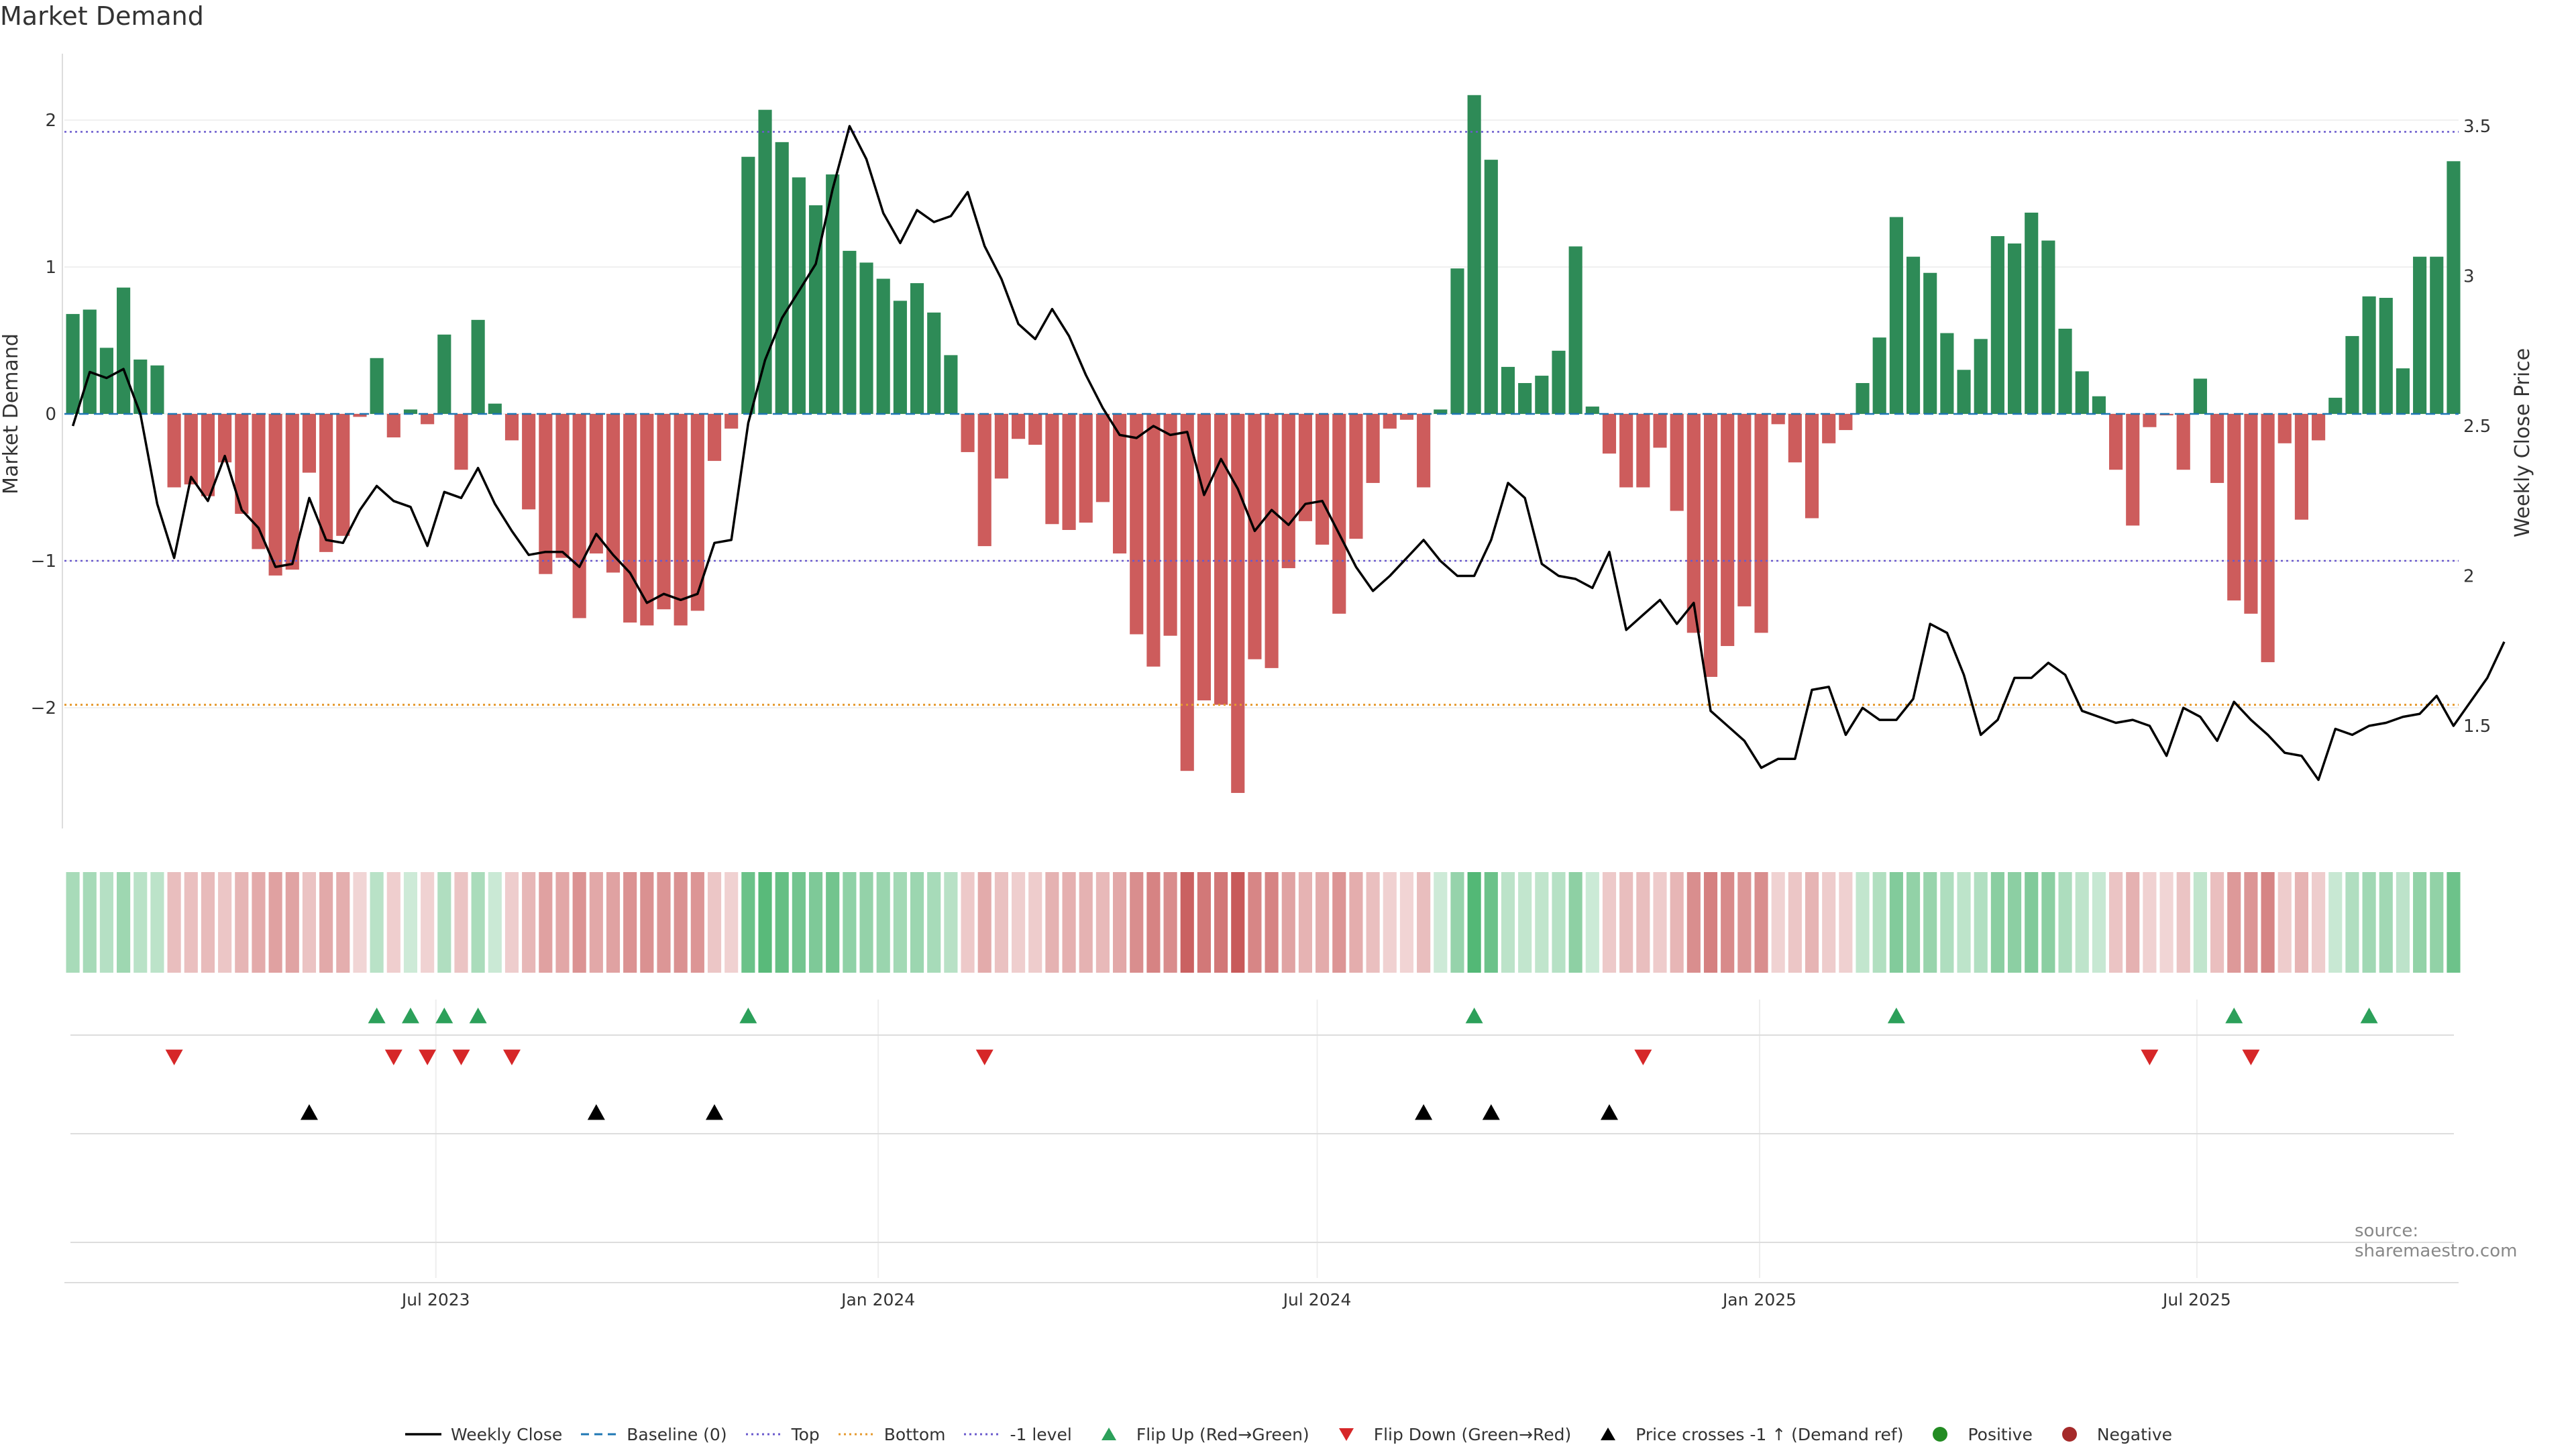 This screenshot has height=1449, width=2576. Describe the element at coordinates (102, 16) in the screenshot. I see `chart-title: Market Demand` at that location.